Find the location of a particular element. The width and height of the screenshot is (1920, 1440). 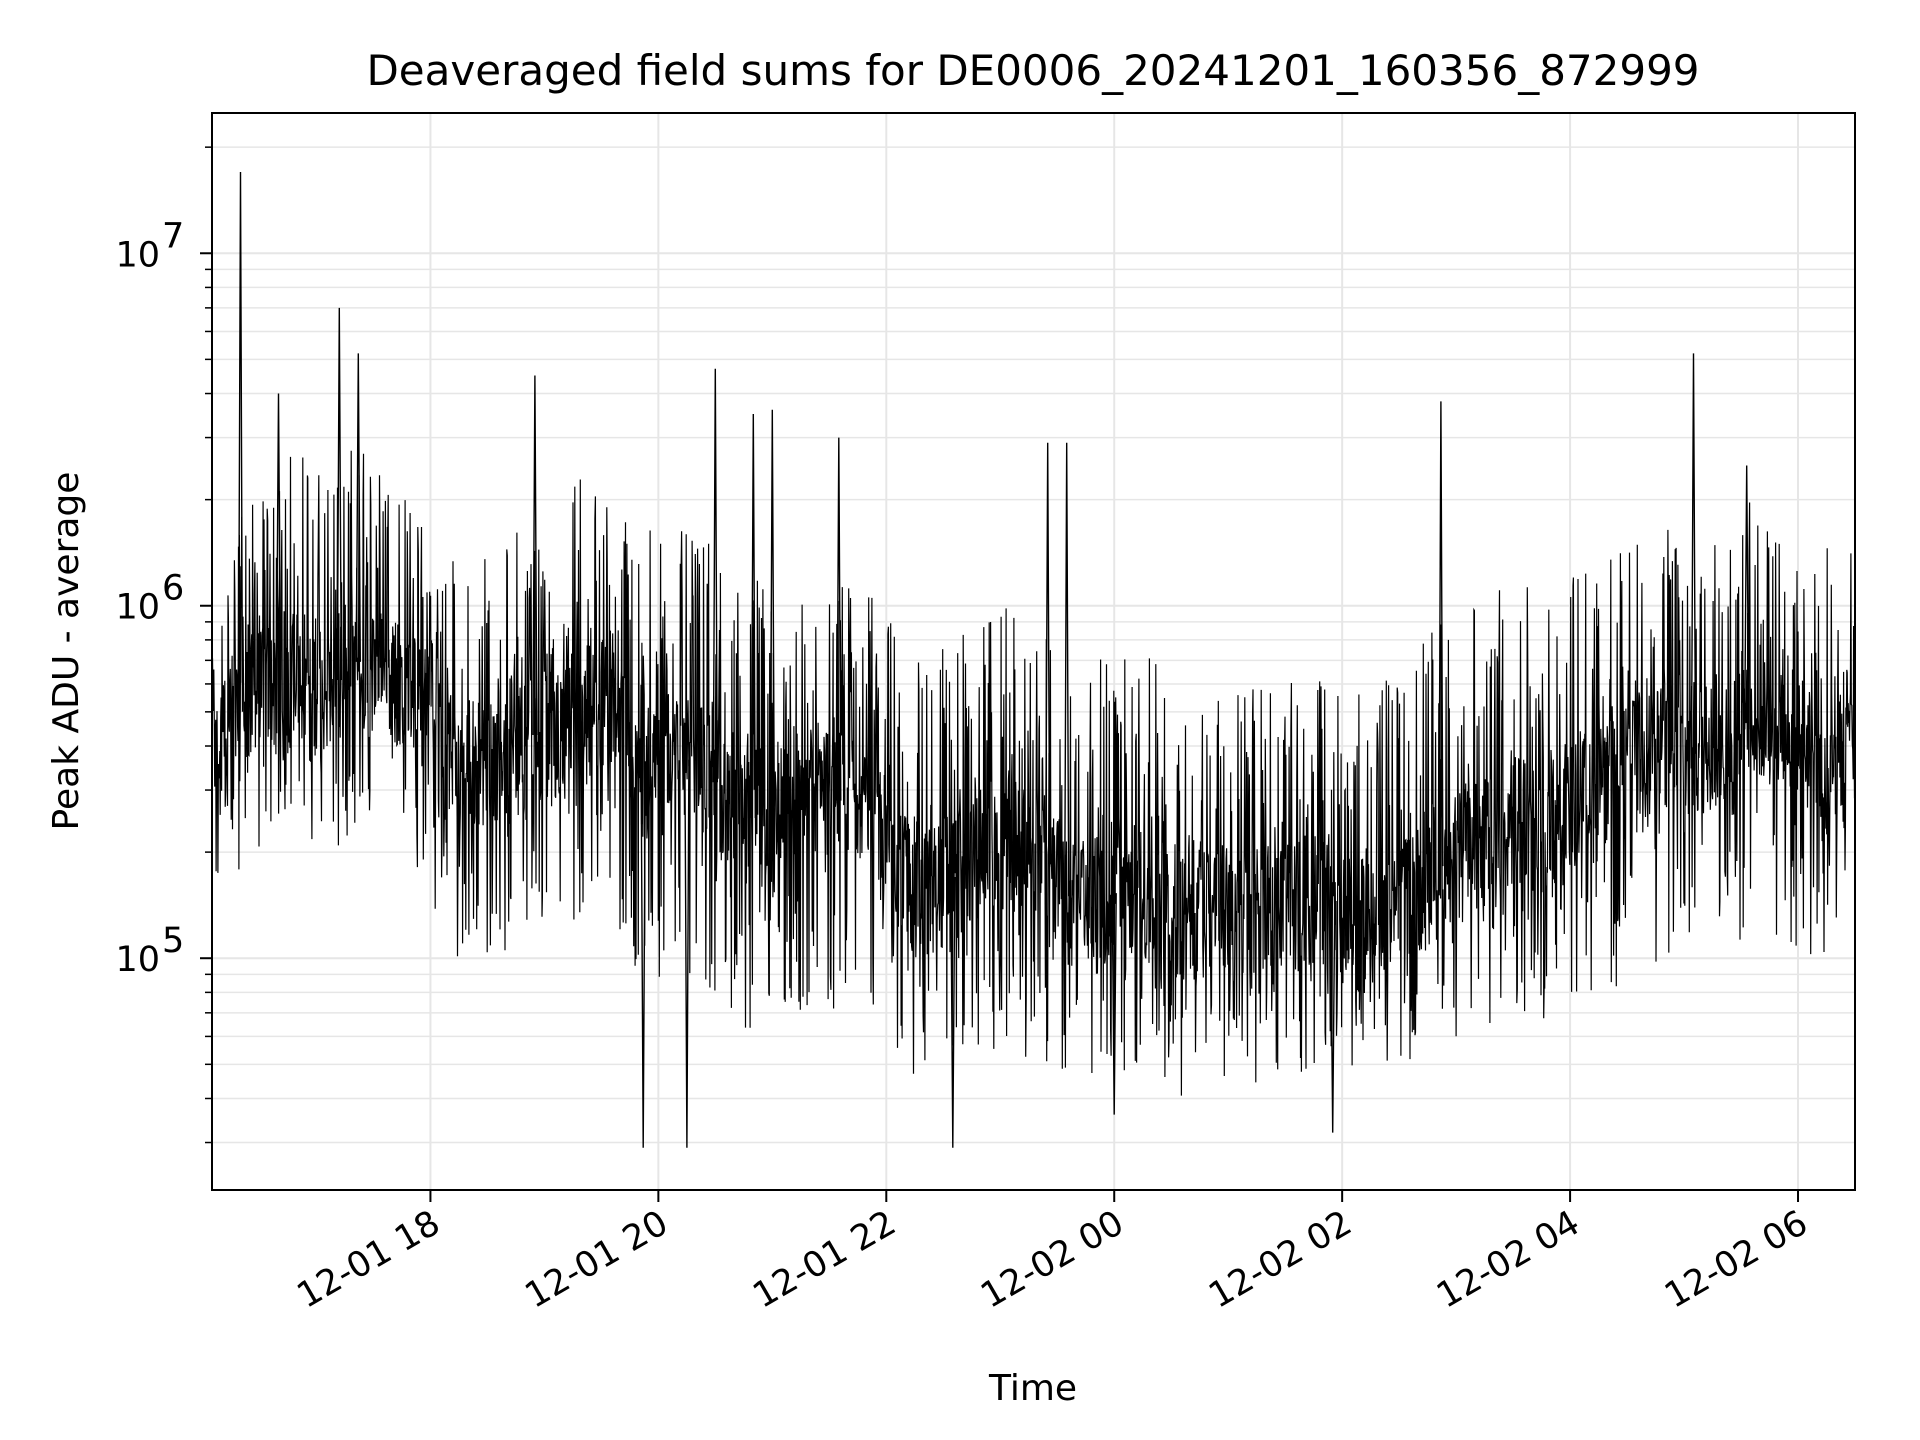

y-tick-exponent: 7 is located at coordinates (173, 236).